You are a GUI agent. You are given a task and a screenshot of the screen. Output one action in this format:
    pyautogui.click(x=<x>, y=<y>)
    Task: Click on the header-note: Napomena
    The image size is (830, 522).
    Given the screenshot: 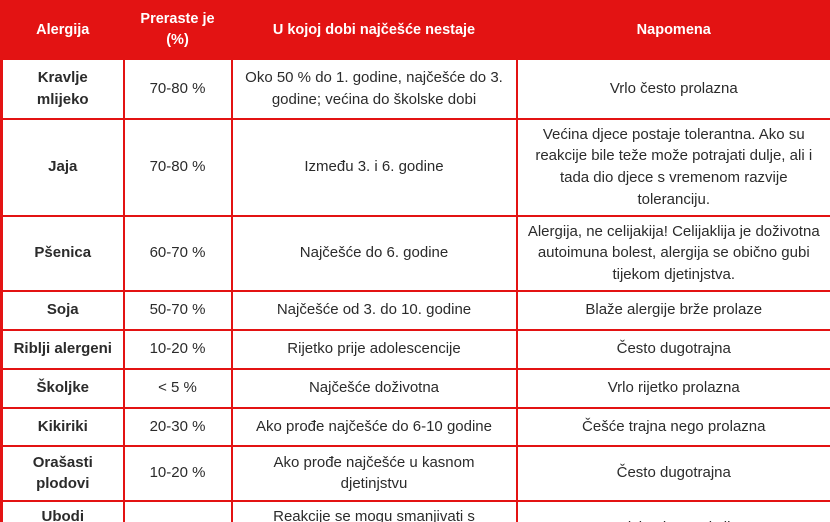 What is the action you would take?
    pyautogui.click(x=672, y=30)
    